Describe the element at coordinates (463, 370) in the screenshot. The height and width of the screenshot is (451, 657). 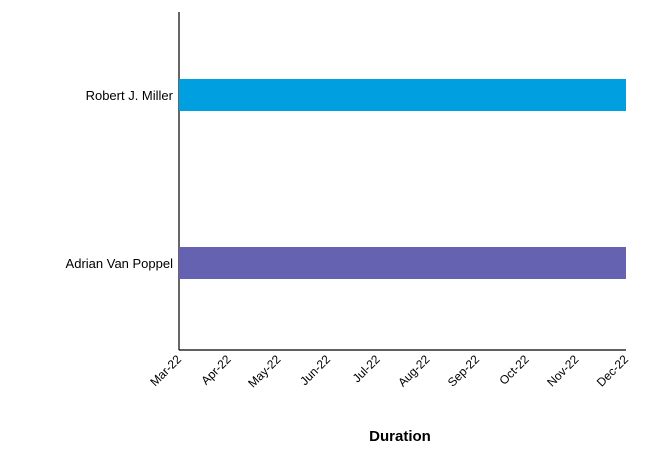
I see `x-tick-label-7: Sep-22` at that location.